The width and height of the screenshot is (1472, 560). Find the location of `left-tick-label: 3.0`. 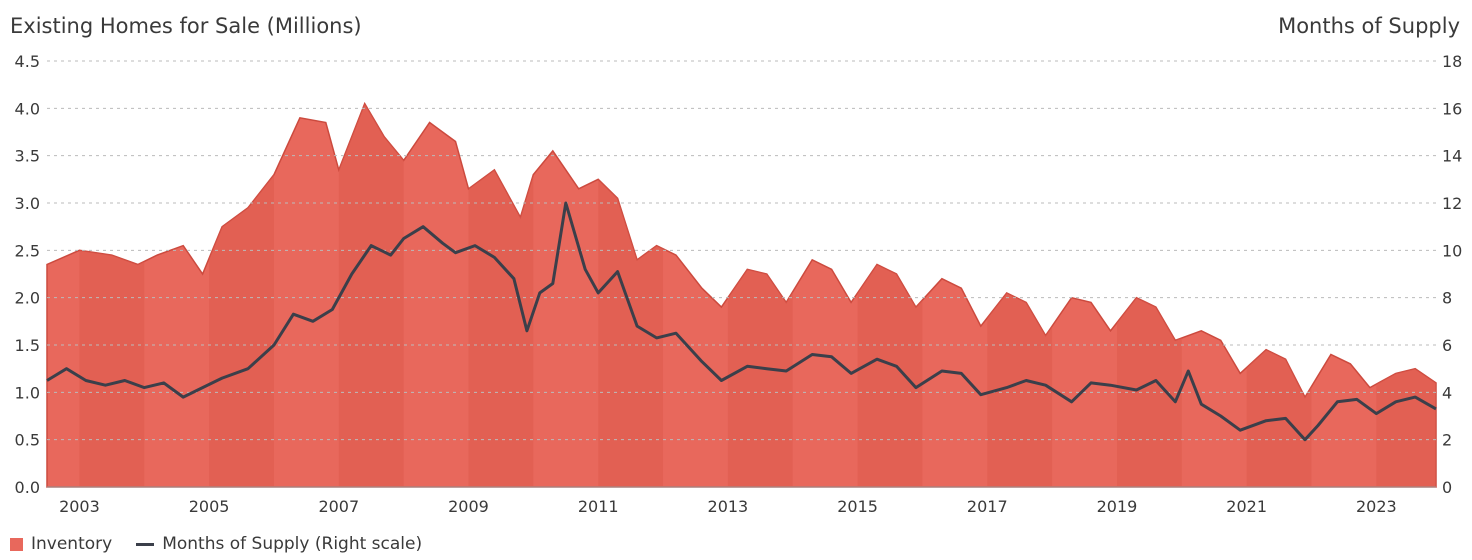

left-tick-label: 3.0 is located at coordinates (27, 203).